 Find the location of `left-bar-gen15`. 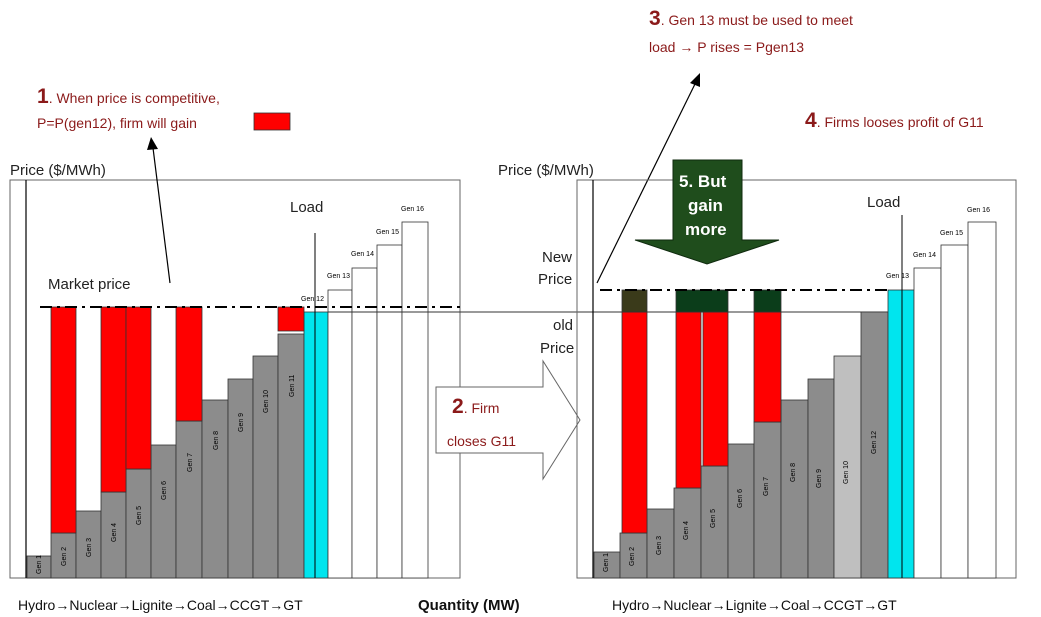

left-bar-gen15 is located at coordinates (389, 411).